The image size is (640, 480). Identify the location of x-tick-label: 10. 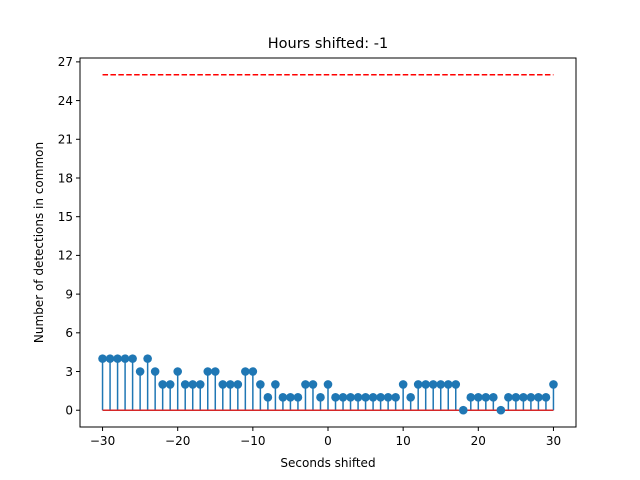
(403, 441).